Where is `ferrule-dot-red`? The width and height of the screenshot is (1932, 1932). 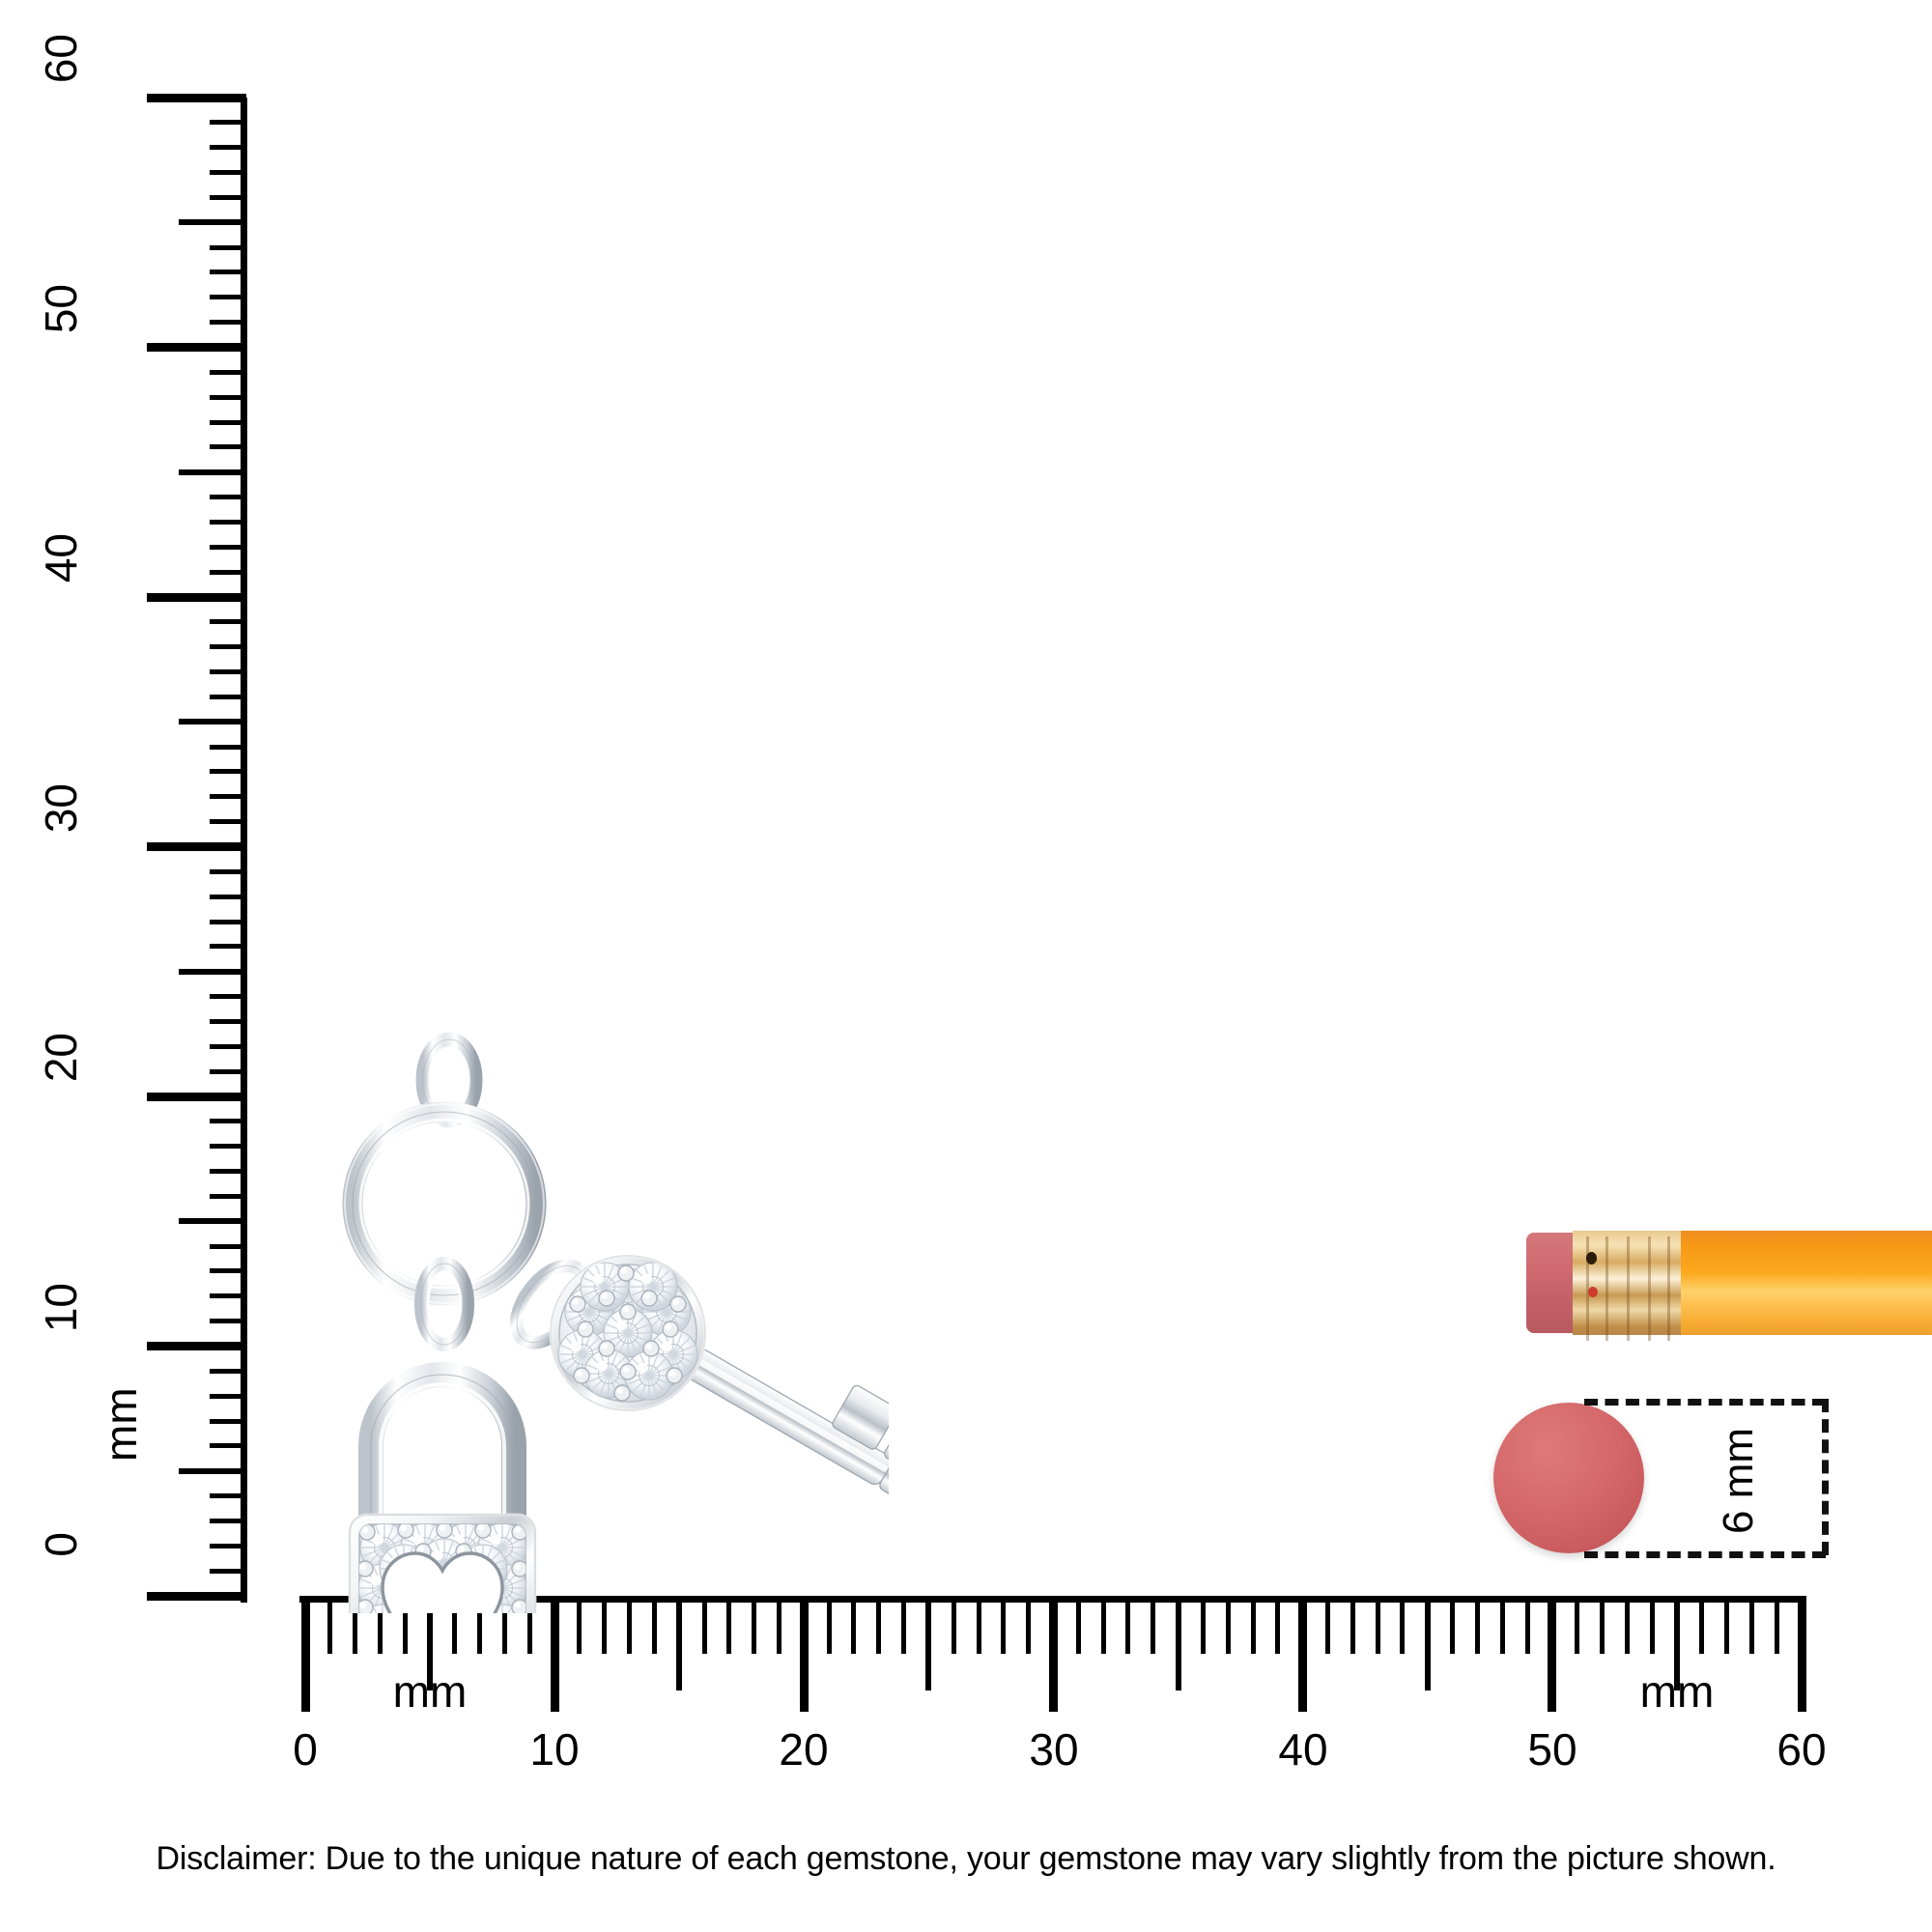
ferrule-dot-red is located at coordinates (1593, 1292).